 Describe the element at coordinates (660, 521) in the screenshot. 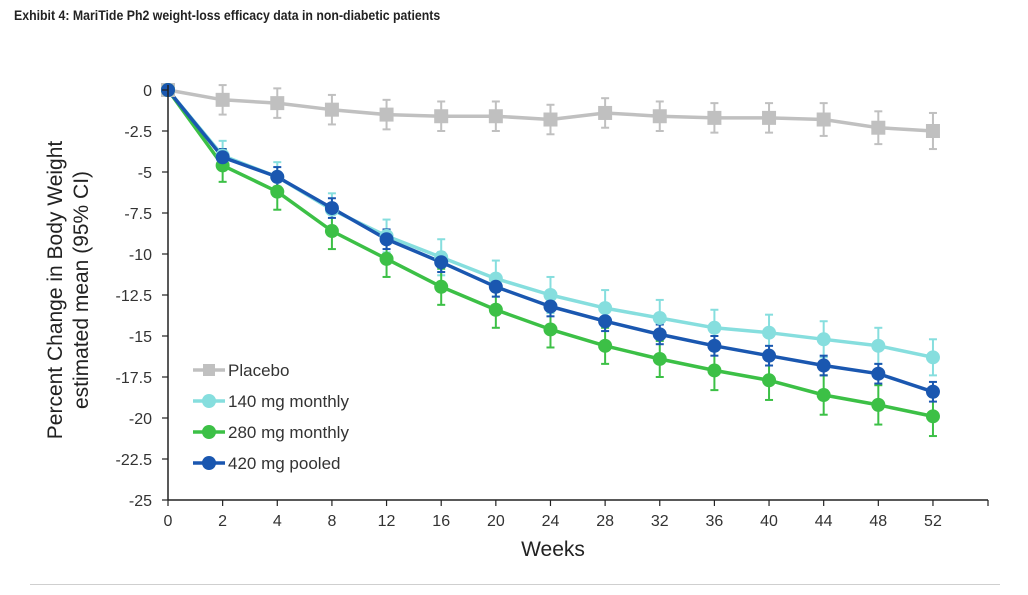

I see `x-tick-label: 32` at that location.